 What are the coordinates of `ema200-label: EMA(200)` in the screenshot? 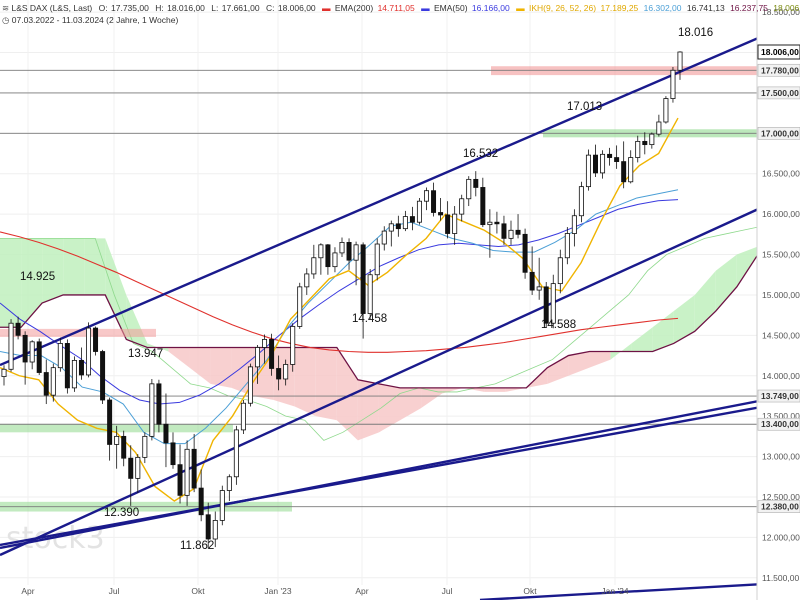 It's located at (354, 8).